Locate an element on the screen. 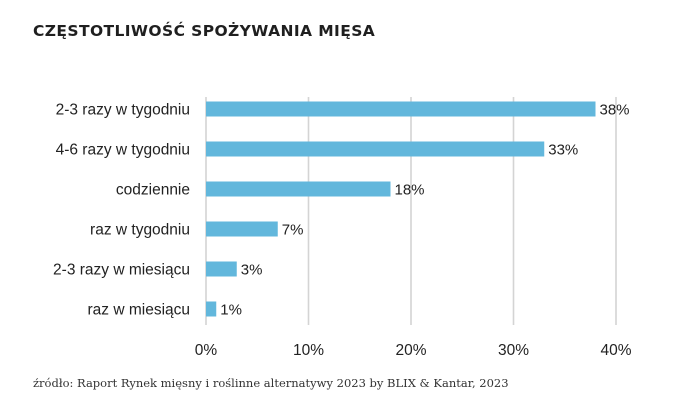  x-tick-label: 40% is located at coordinates (615, 350).